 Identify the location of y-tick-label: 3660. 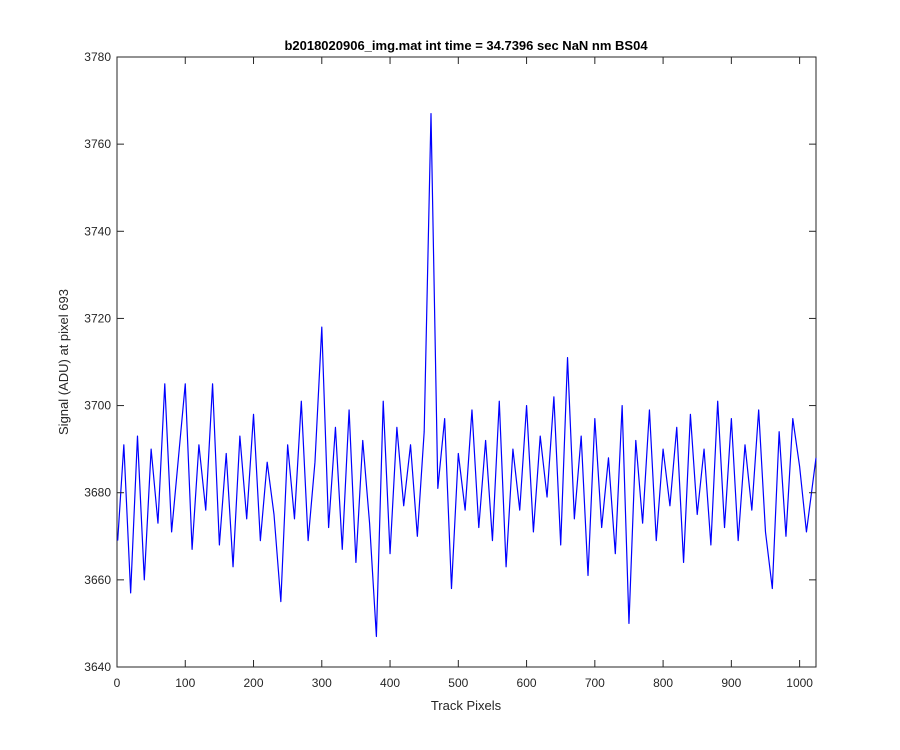
(97, 580).